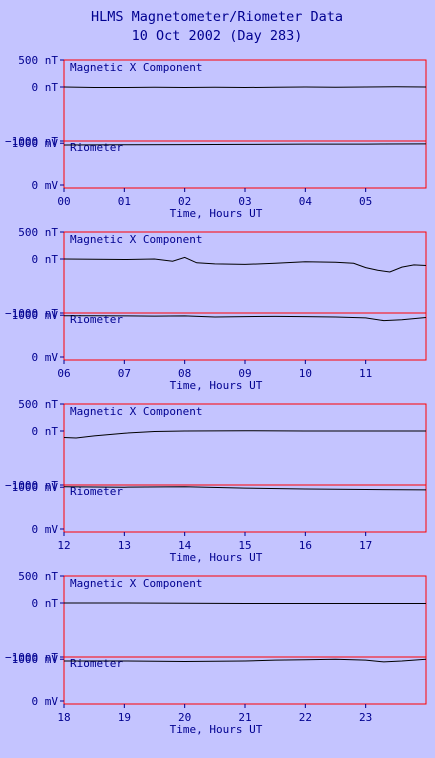 This screenshot has width=435, height=758. Describe the element at coordinates (305, 717) in the screenshot. I see `x-tick-label: 22` at that location.